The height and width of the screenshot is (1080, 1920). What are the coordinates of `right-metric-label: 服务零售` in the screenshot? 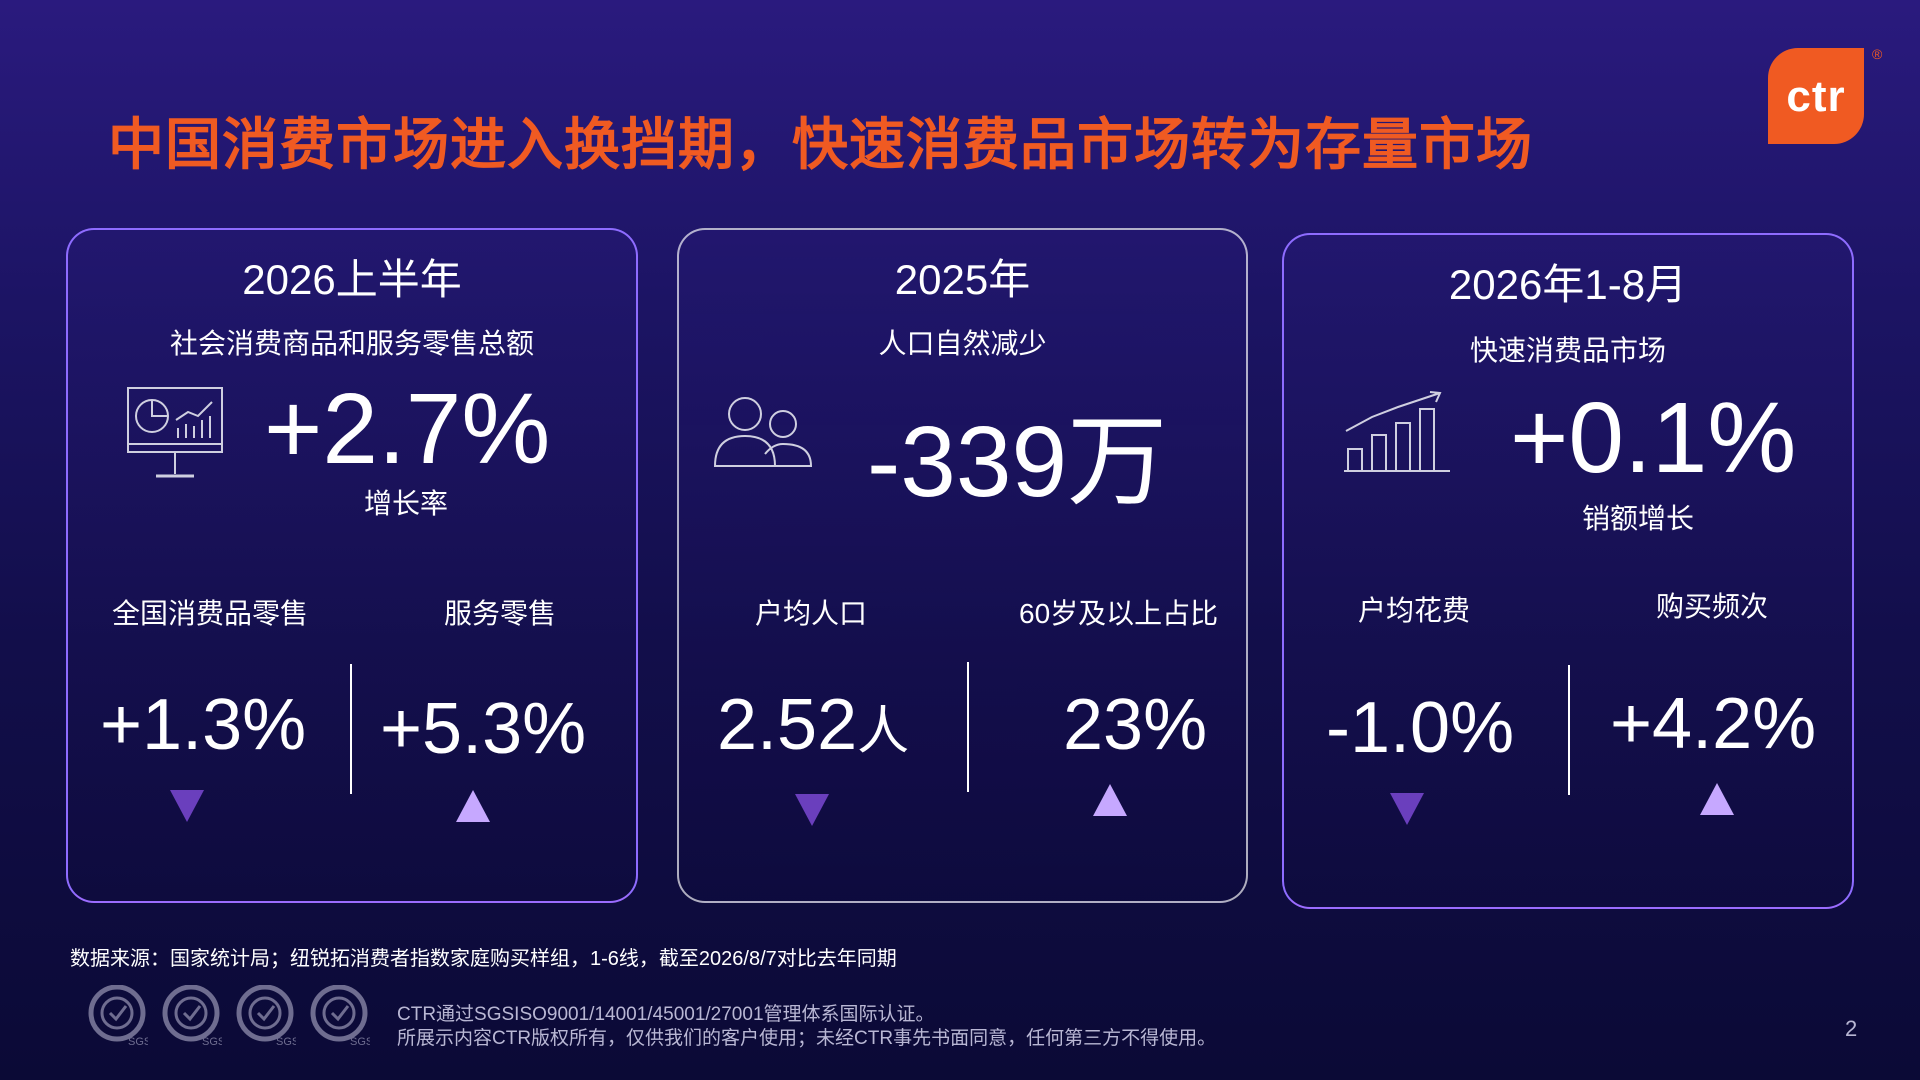 It's located at (500, 613).